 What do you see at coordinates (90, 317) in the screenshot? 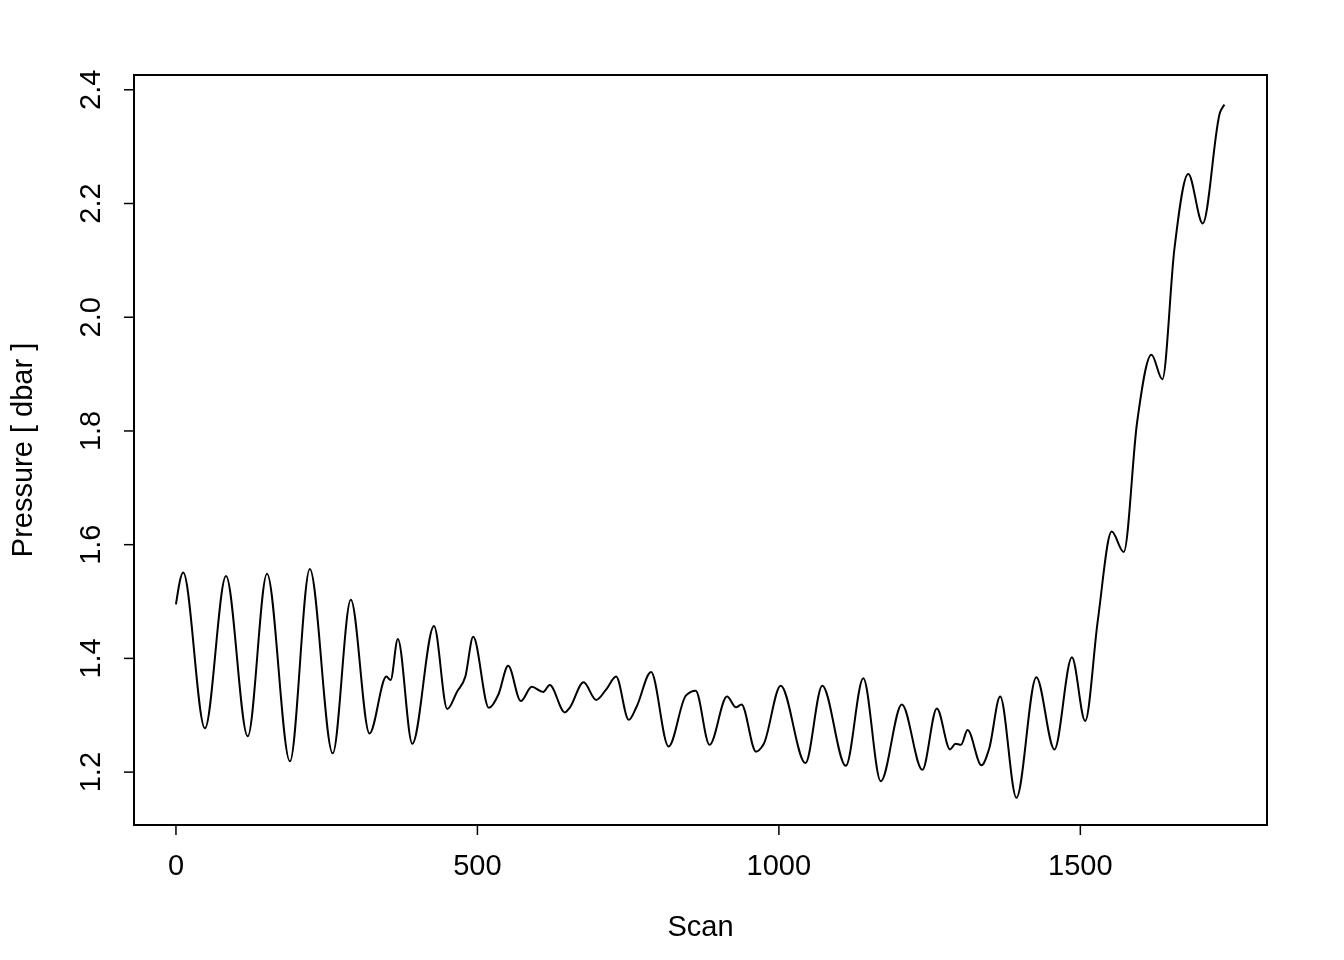
I see `y-tick-label: 2.0` at bounding box center [90, 317].